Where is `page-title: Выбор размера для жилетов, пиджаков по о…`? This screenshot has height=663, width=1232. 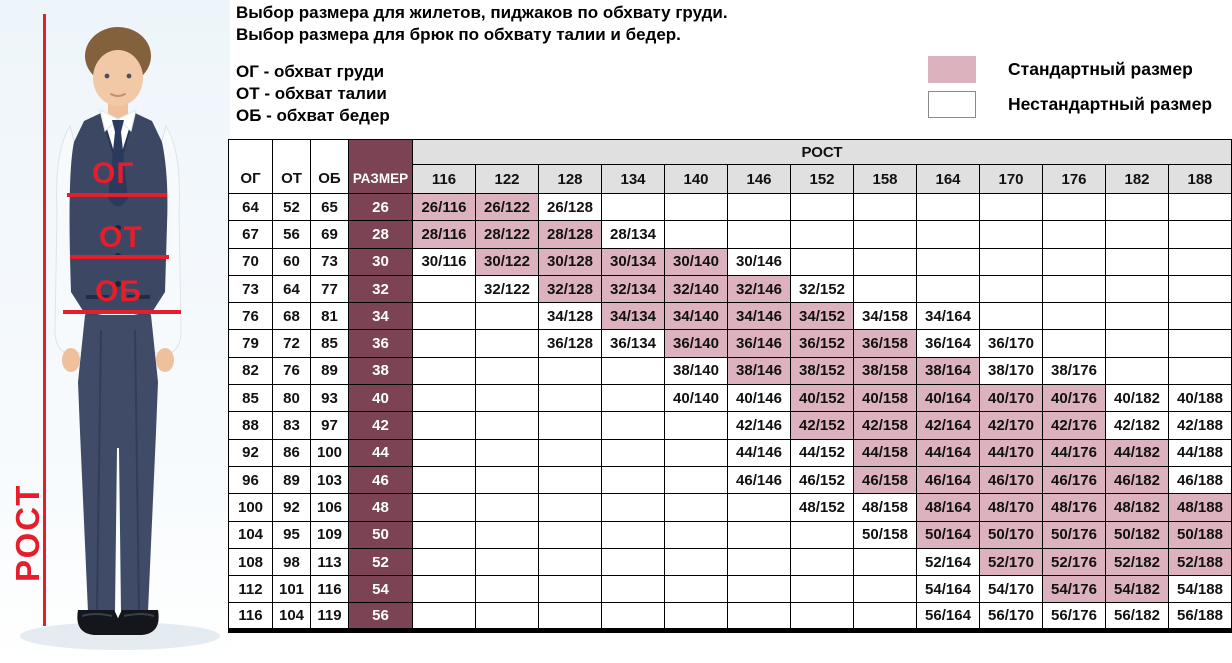 page-title: Выбор размера для жилетов, пиджаков по о… is located at coordinates (482, 24).